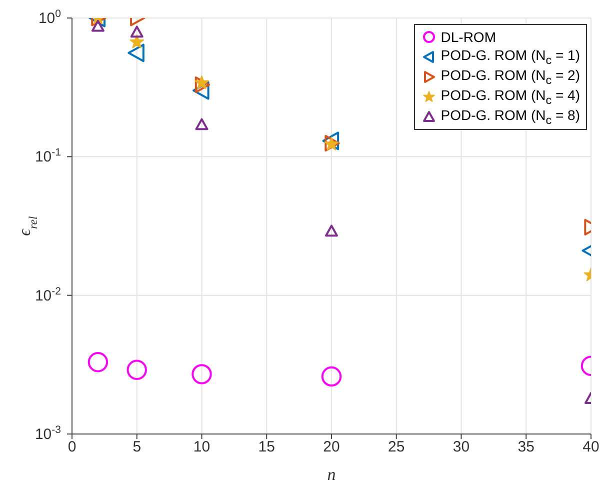  What do you see at coordinates (591, 447) in the screenshot?
I see `x-tick-label: 40` at bounding box center [591, 447].